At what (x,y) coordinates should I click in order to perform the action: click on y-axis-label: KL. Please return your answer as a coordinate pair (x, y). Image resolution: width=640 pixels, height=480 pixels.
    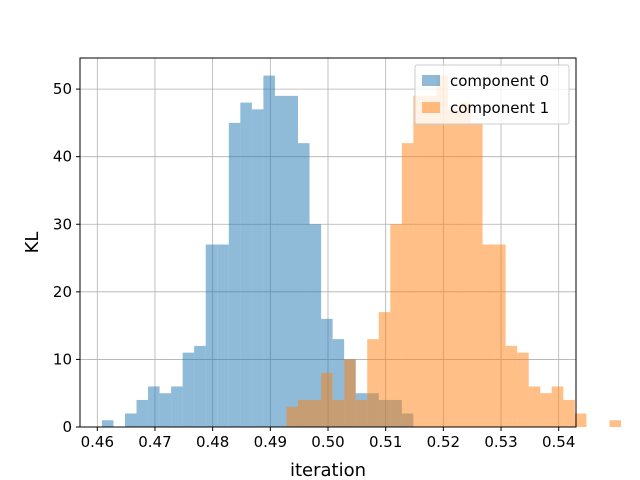
    Looking at the image, I should click on (32, 243).